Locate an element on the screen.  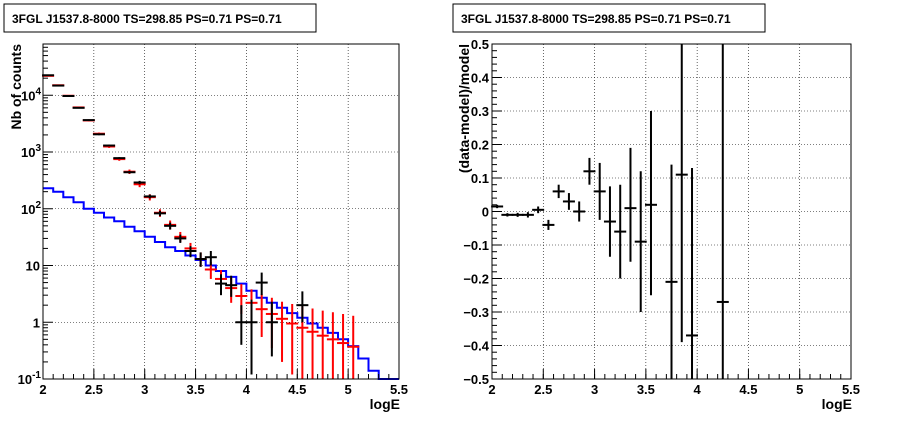
counts-y-tick-label: 10 is located at coordinates (33, 266).